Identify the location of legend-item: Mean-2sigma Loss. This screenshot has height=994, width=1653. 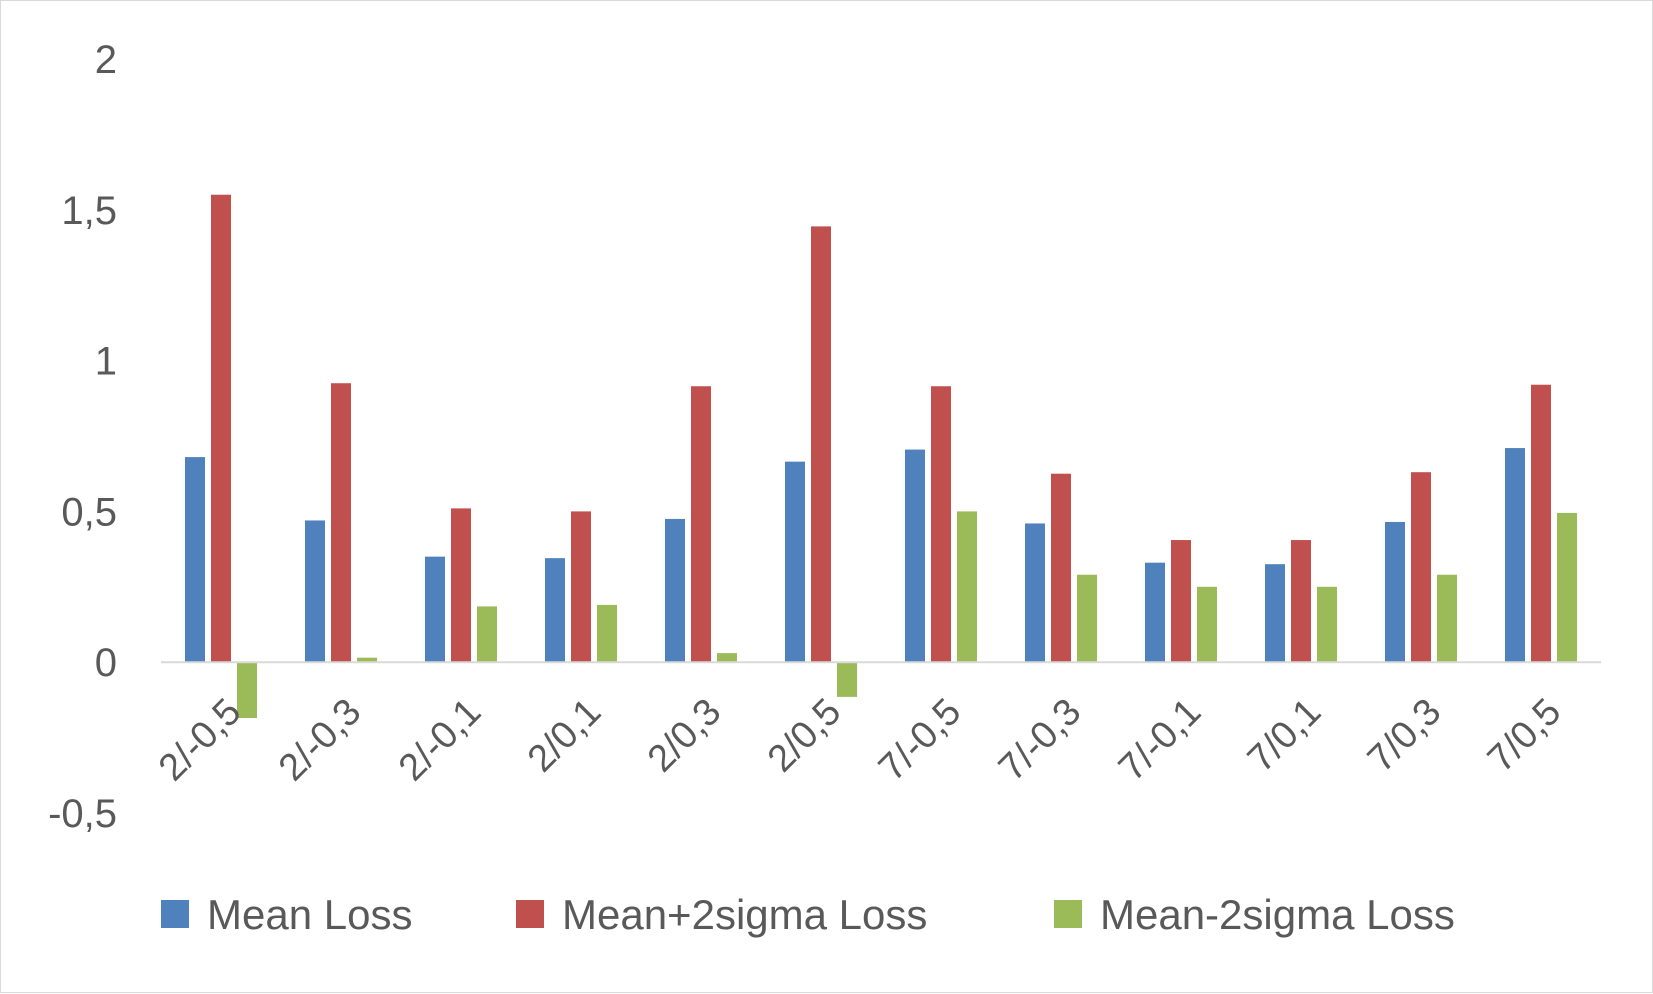
(1254, 914).